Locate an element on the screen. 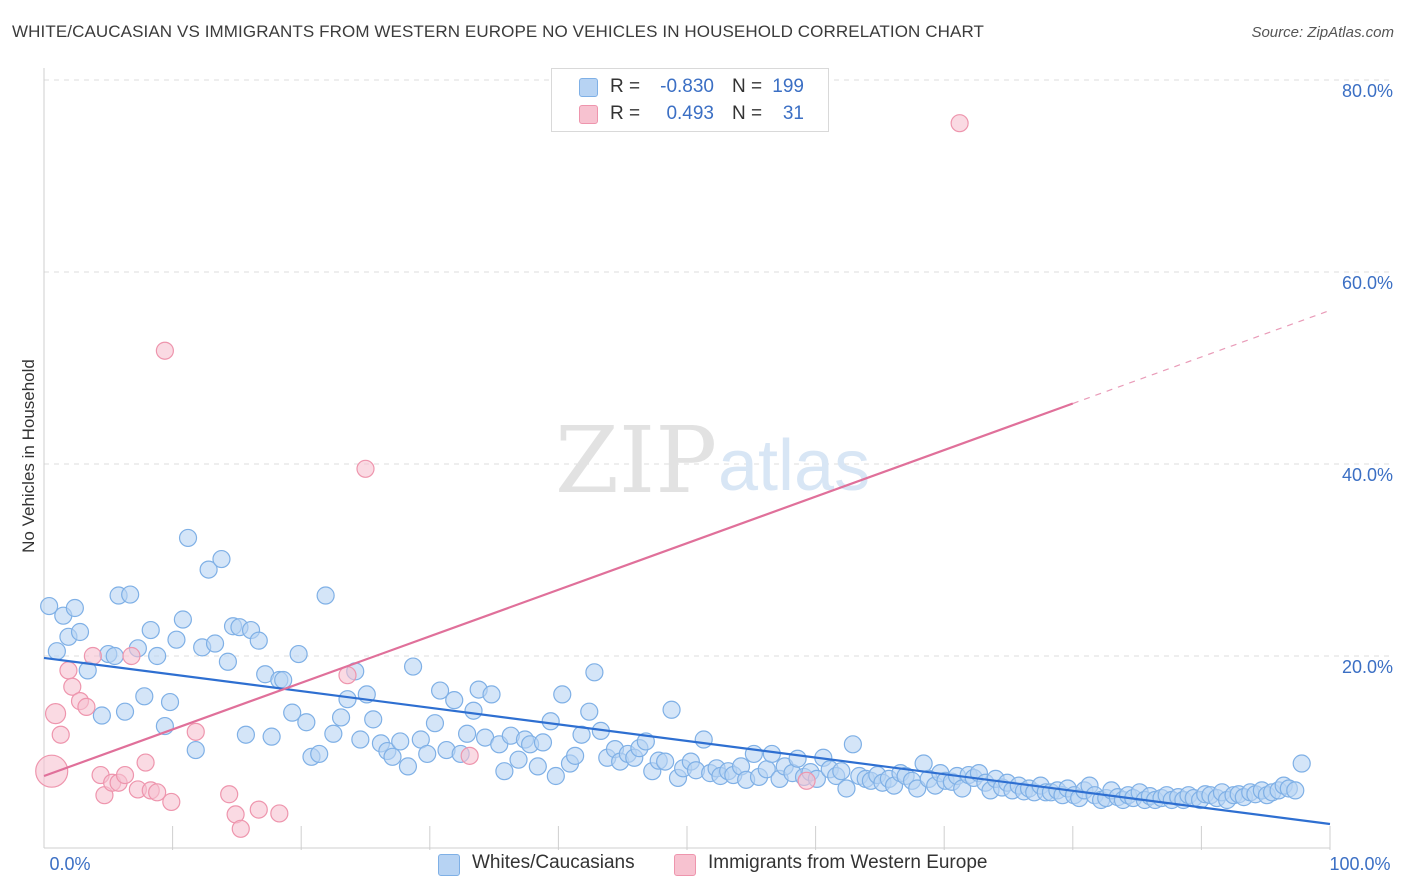 This screenshot has width=1406, height=892. legend-swatch-pink is located at coordinates (588, 114).